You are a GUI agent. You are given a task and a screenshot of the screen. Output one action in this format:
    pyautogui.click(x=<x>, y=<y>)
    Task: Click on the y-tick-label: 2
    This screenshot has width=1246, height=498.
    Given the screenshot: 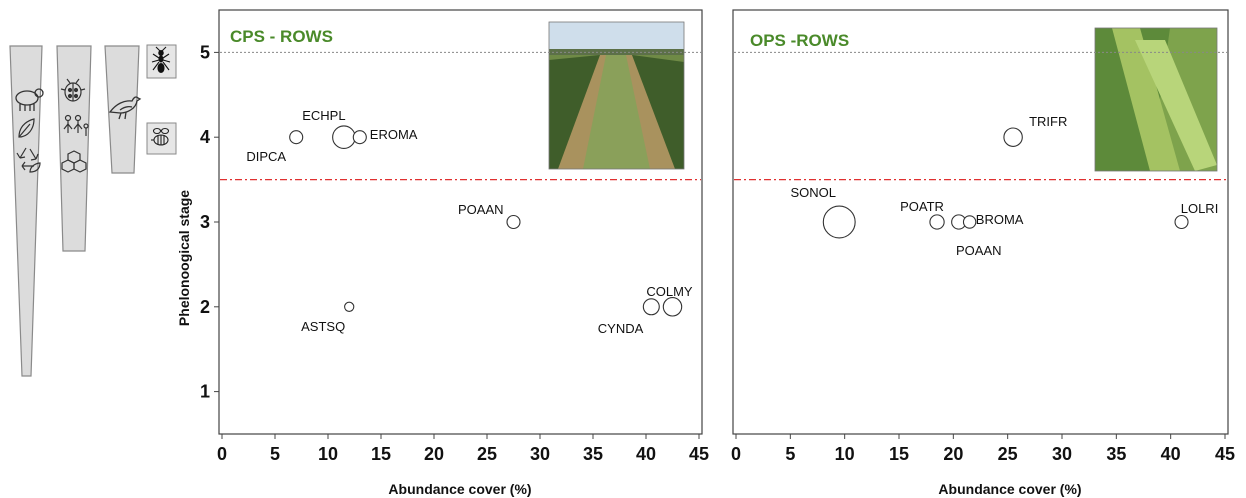 What is the action you would take?
    pyautogui.click(x=205, y=307)
    